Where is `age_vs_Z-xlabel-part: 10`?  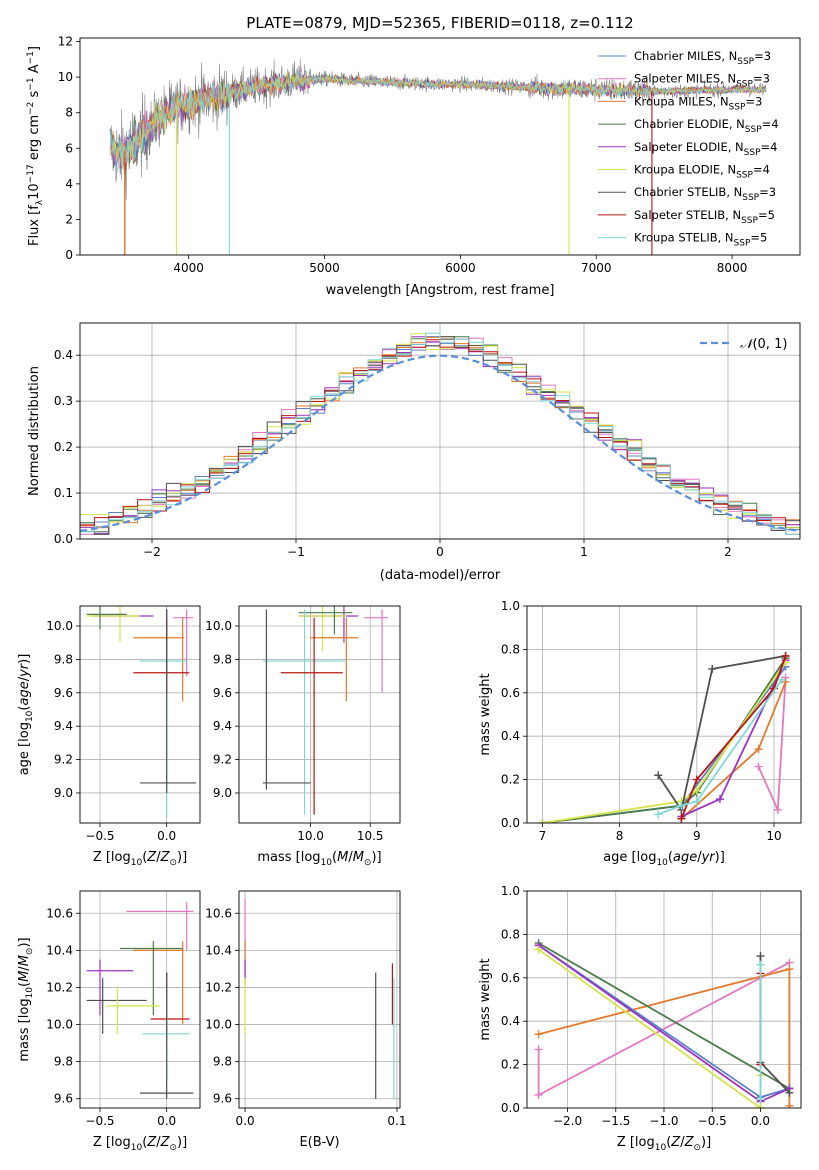
age_vs_Z-xlabel-part: 10 is located at coordinates (137, 863).